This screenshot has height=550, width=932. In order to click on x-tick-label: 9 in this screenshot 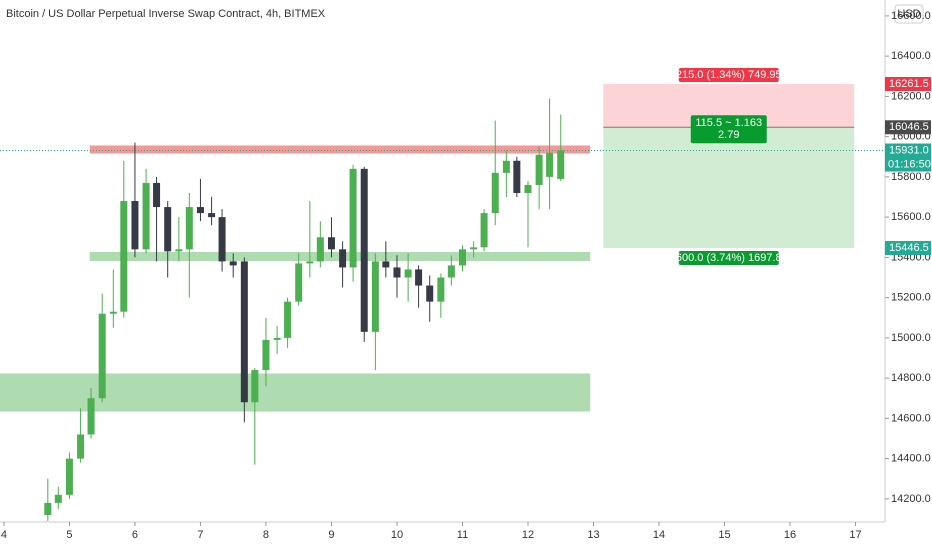, I will do `click(331, 535)`.